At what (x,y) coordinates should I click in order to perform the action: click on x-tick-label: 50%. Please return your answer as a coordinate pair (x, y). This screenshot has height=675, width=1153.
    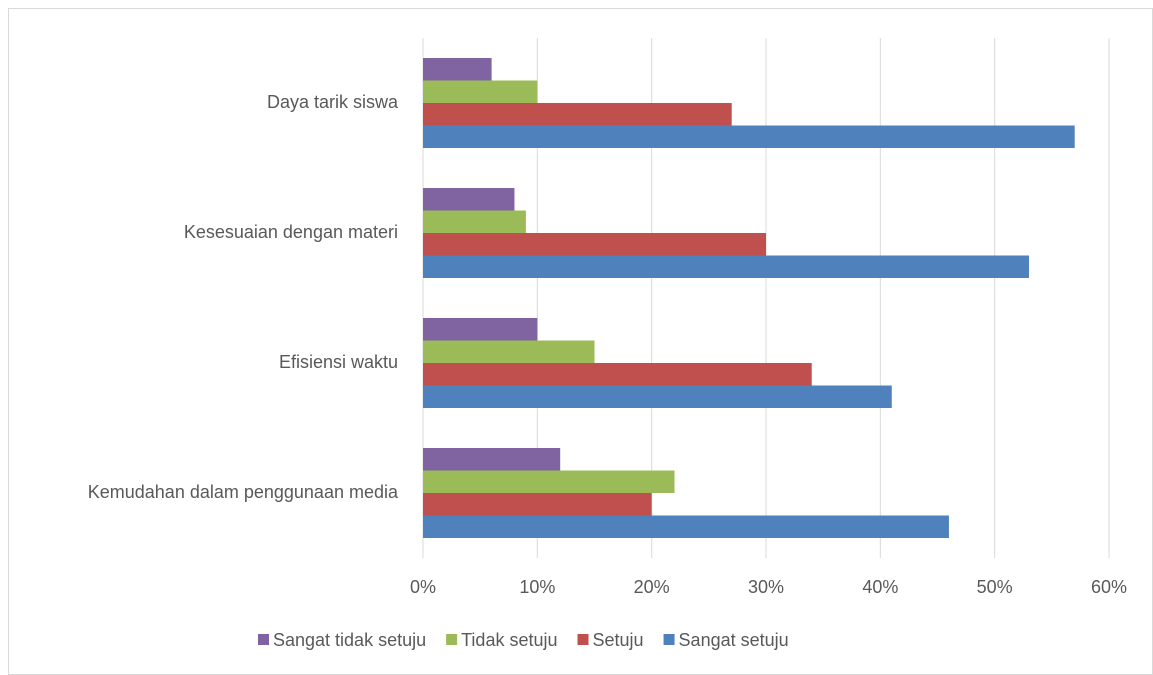
    Looking at the image, I should click on (995, 587).